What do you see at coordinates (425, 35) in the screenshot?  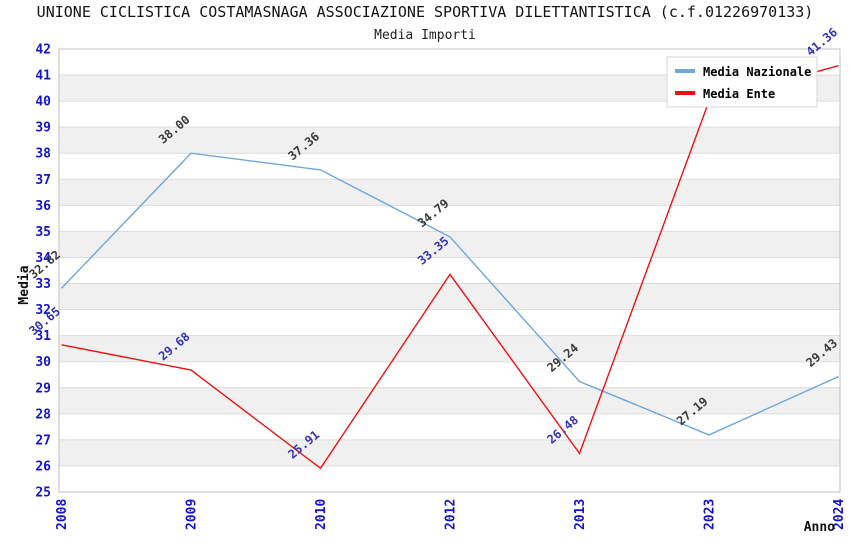 I see `chart-subtitle: Media Importi` at bounding box center [425, 35].